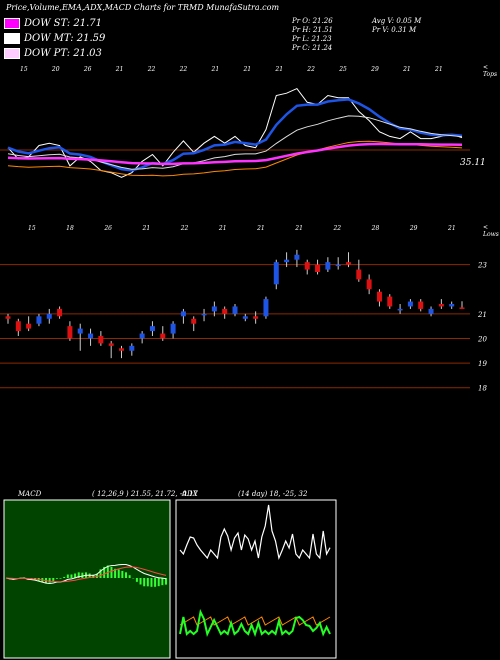  What do you see at coordinates (374, 69) in the screenshot?
I see `ema-date-tick: 29` at bounding box center [374, 69].